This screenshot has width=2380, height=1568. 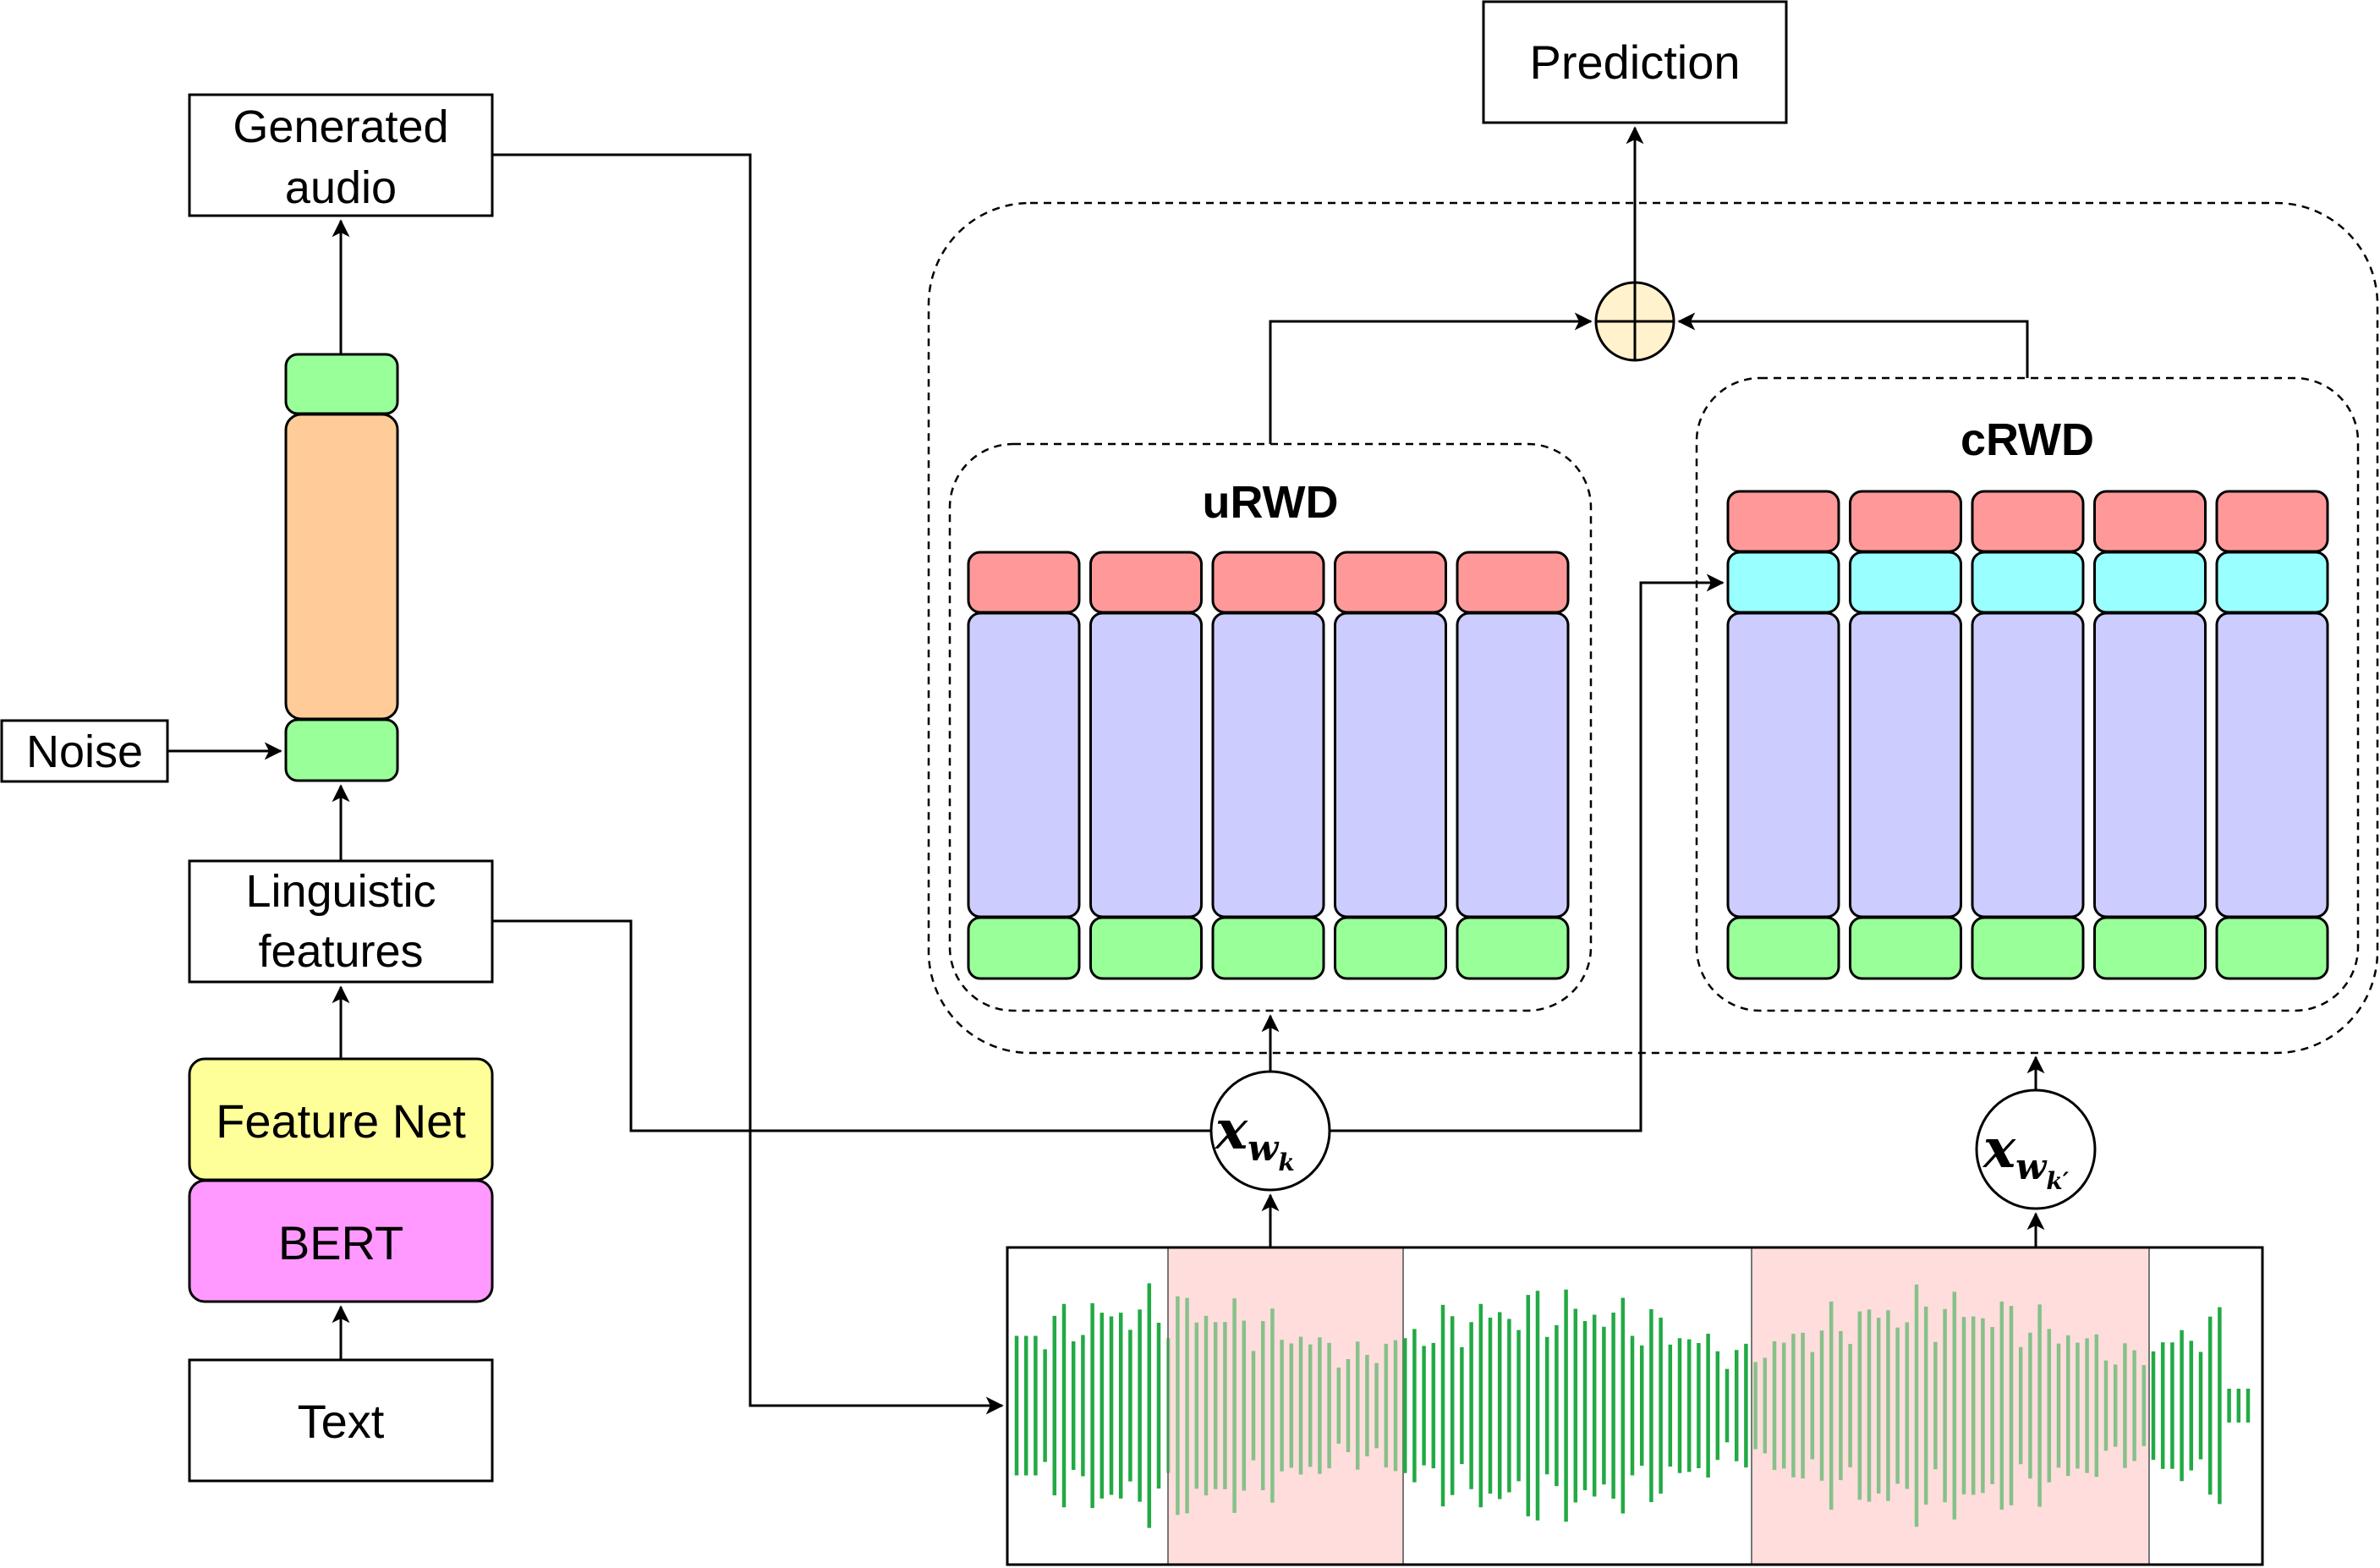 What do you see at coordinates (1906, 764) in the screenshot?
I see `crwd-column-2-body` at bounding box center [1906, 764].